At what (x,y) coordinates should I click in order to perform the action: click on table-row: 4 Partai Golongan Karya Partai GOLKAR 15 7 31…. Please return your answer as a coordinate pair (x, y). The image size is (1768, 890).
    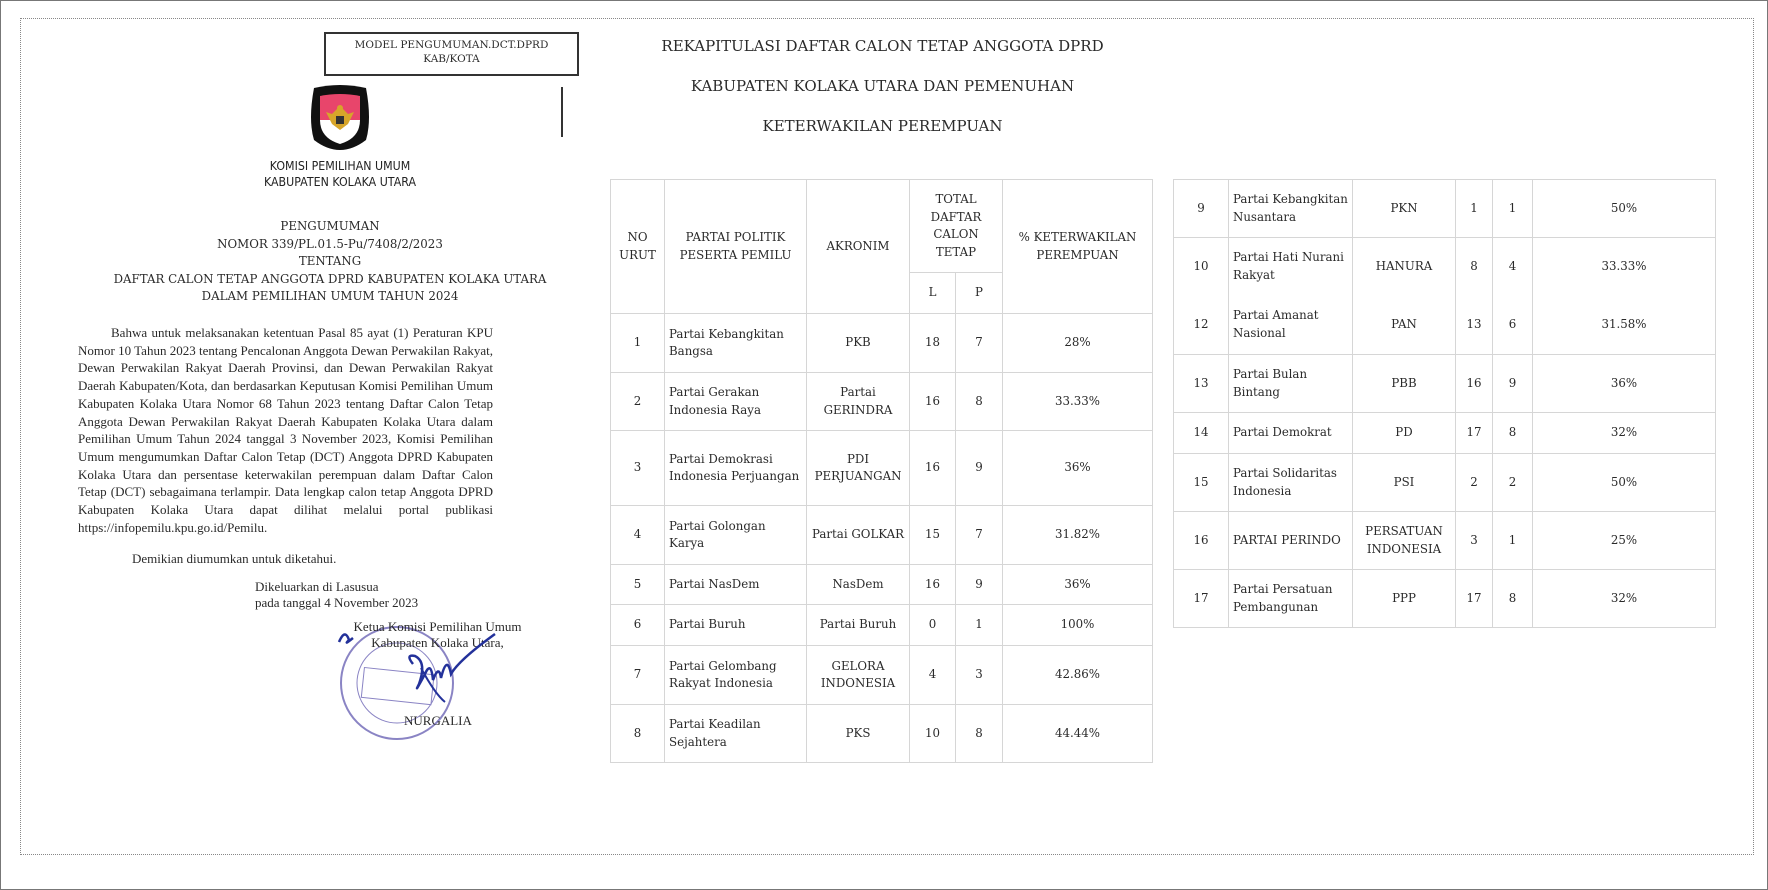
    Looking at the image, I should click on (882, 535).